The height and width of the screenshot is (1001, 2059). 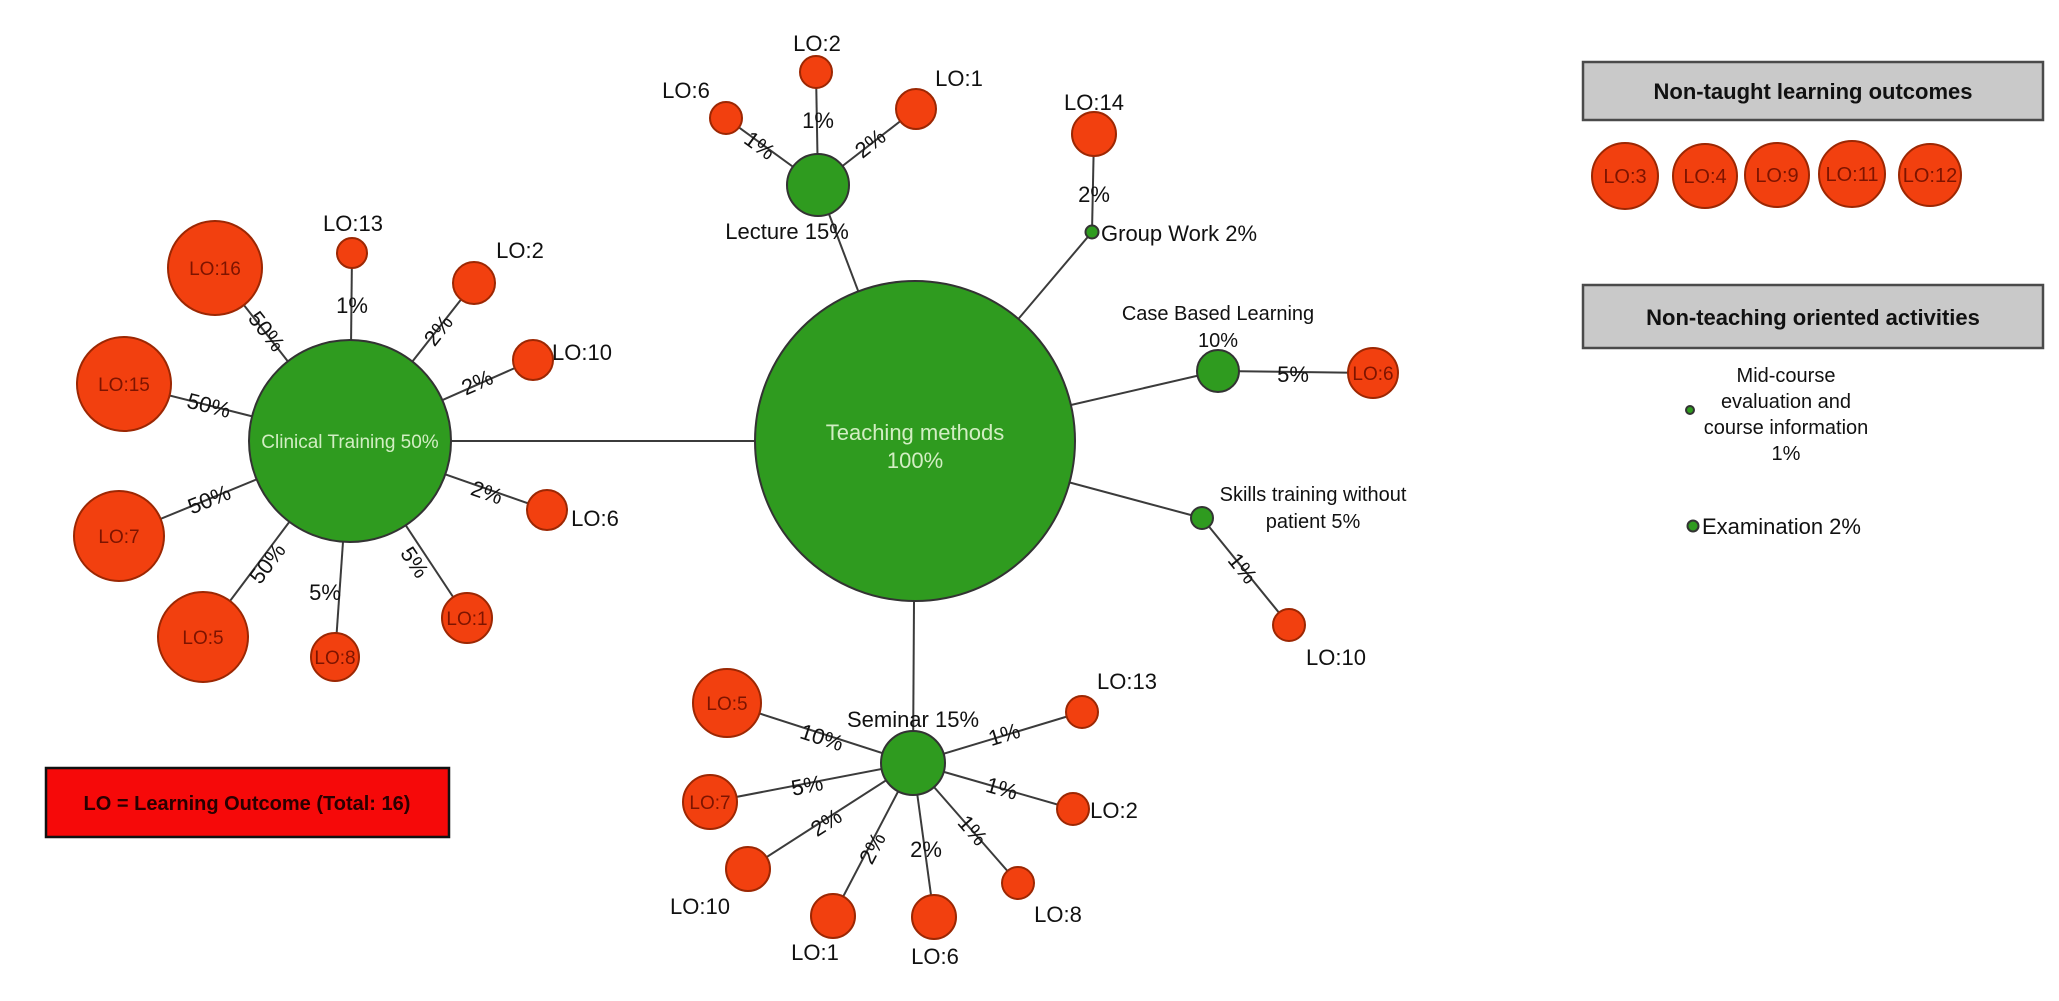 I want to click on lecture-sat-lo1-label: LO:1, so click(x=959, y=78).